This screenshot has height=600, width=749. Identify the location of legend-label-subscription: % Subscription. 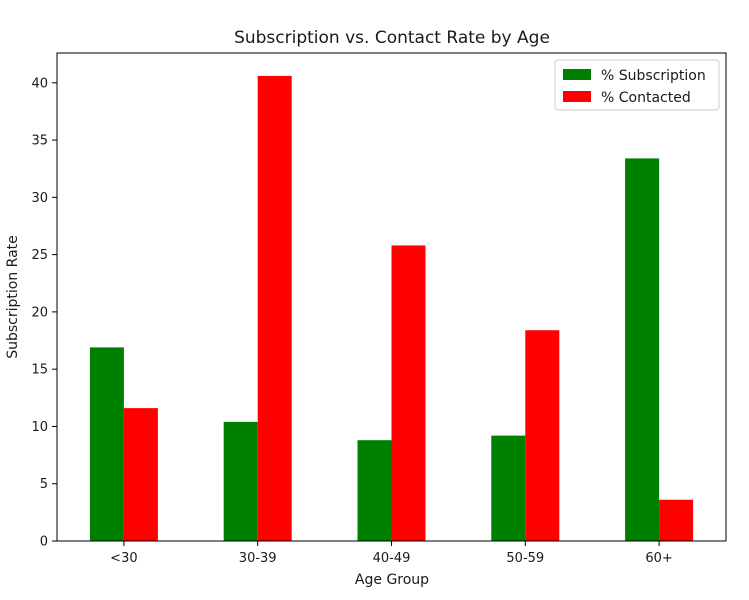
(653, 76).